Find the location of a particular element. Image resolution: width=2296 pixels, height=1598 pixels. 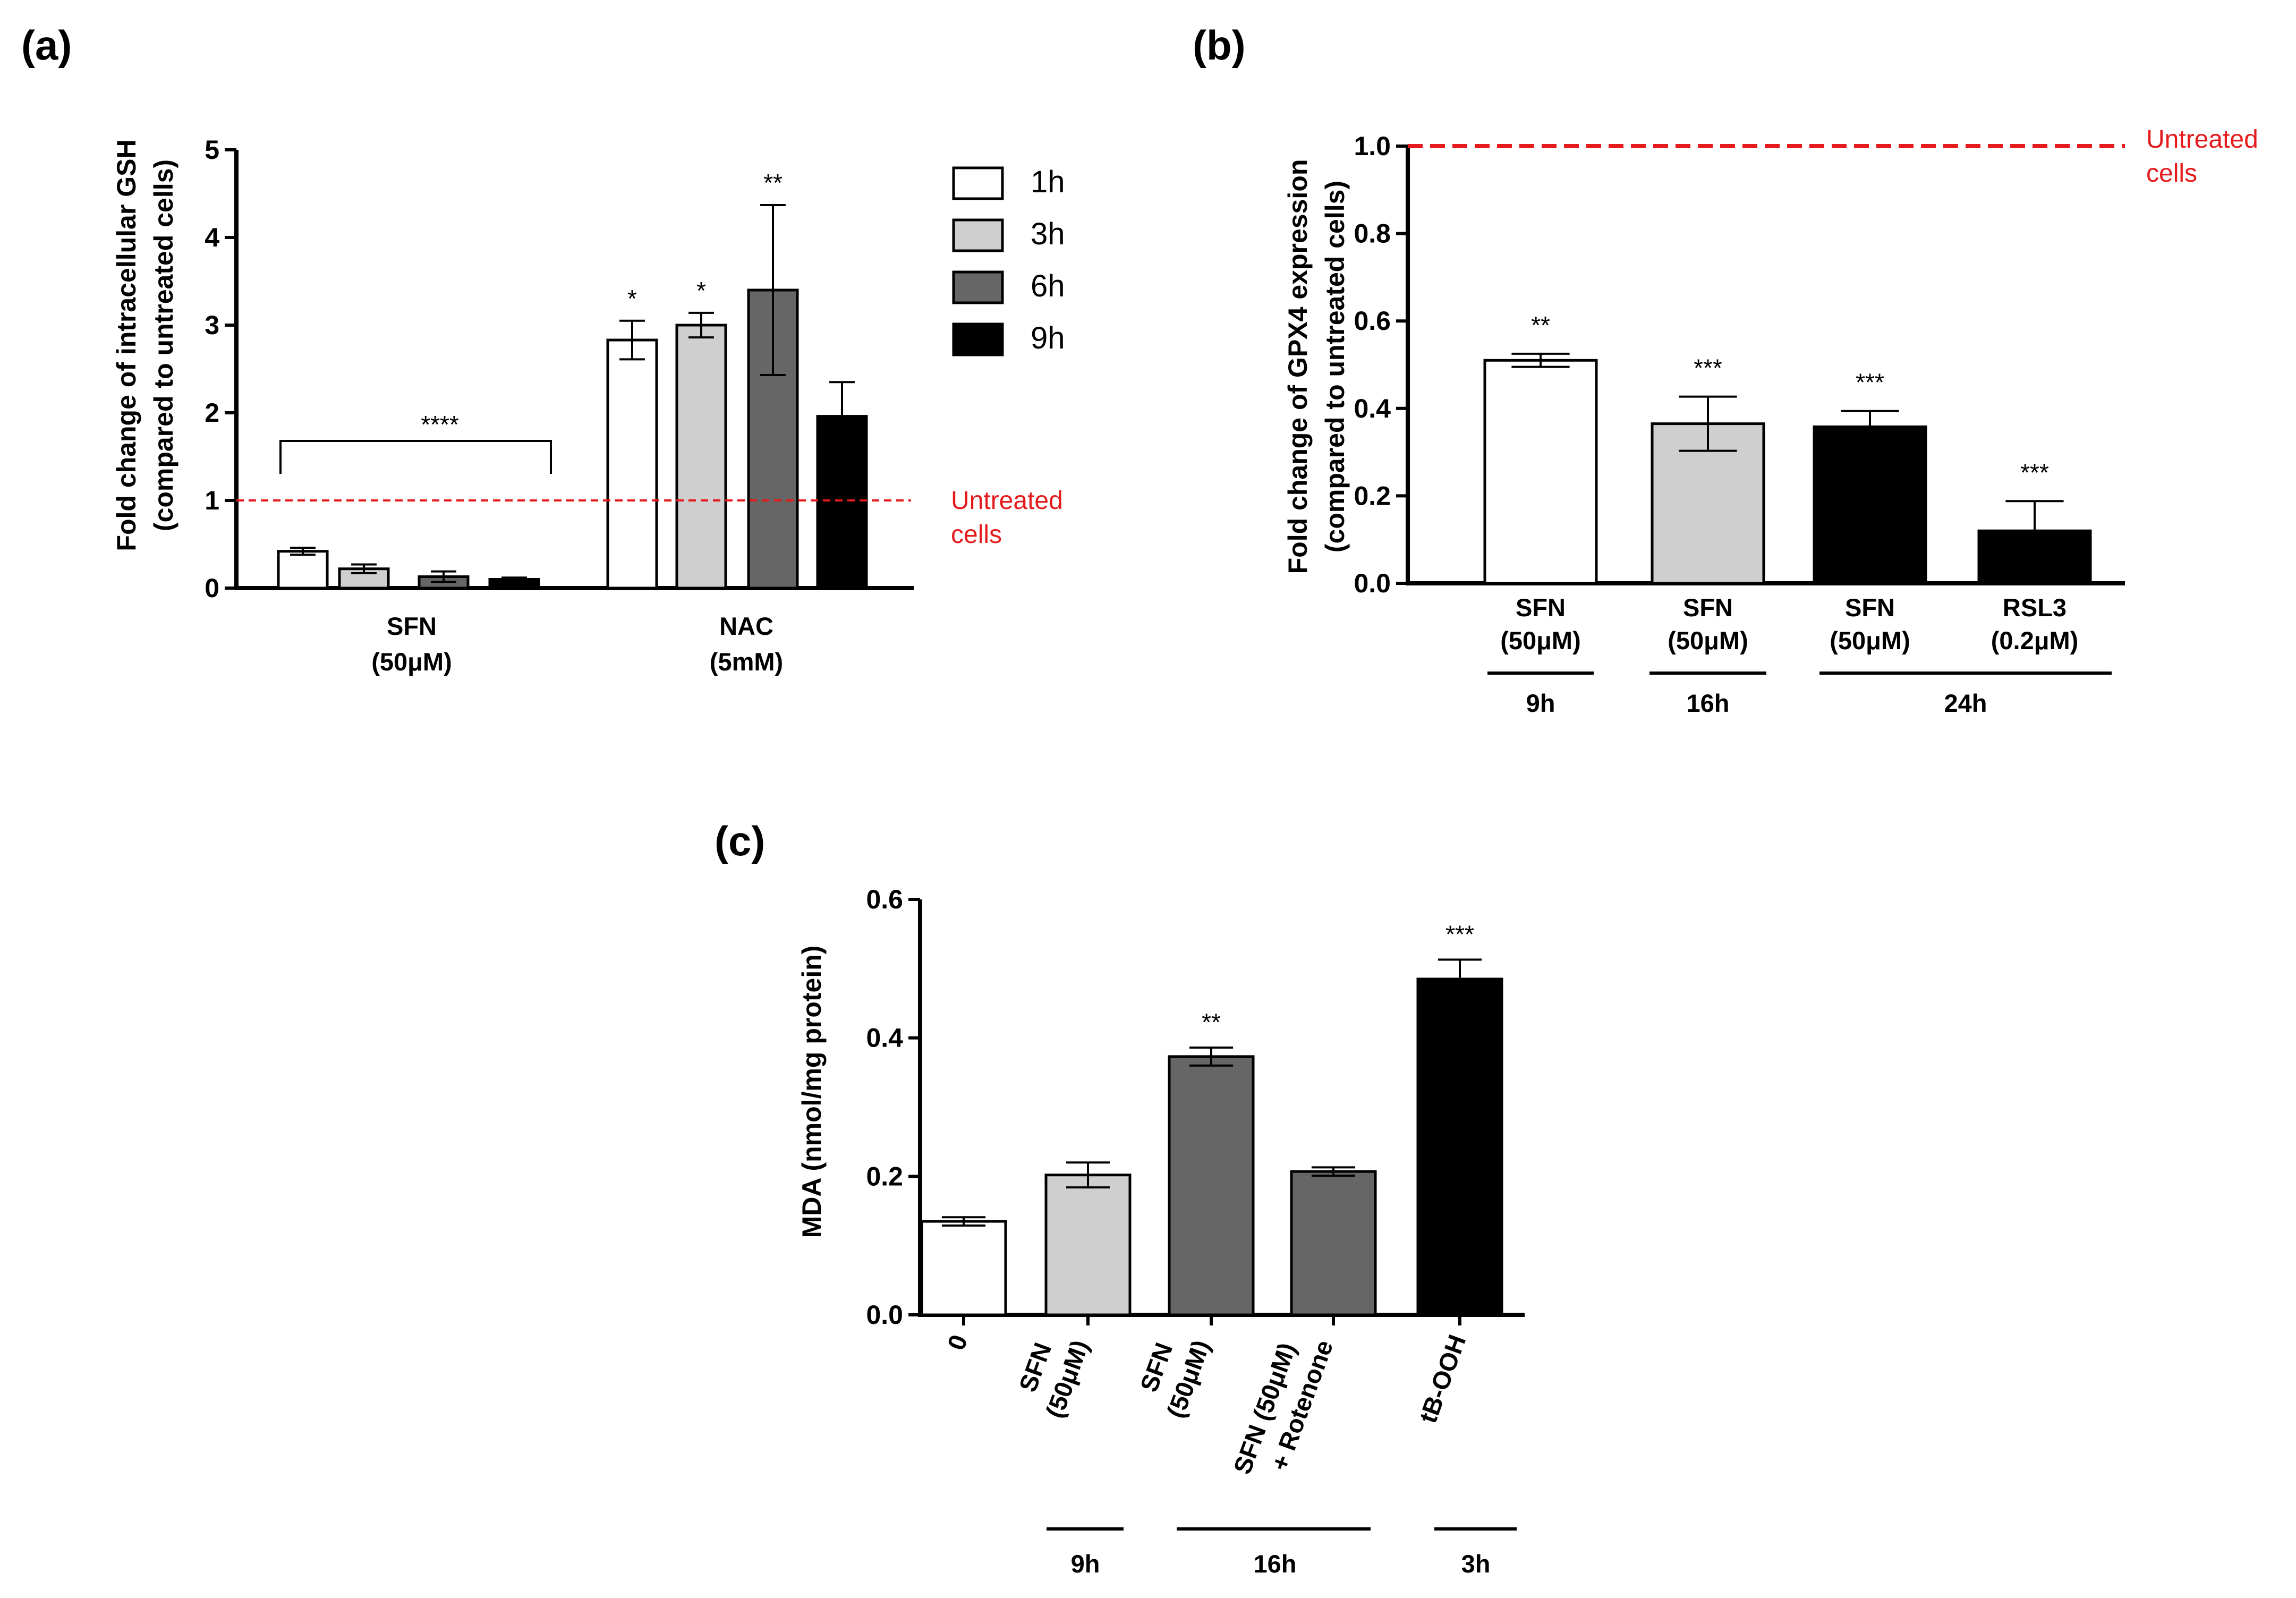

panel-a-bracket-stars: **** is located at coordinates (440, 424).